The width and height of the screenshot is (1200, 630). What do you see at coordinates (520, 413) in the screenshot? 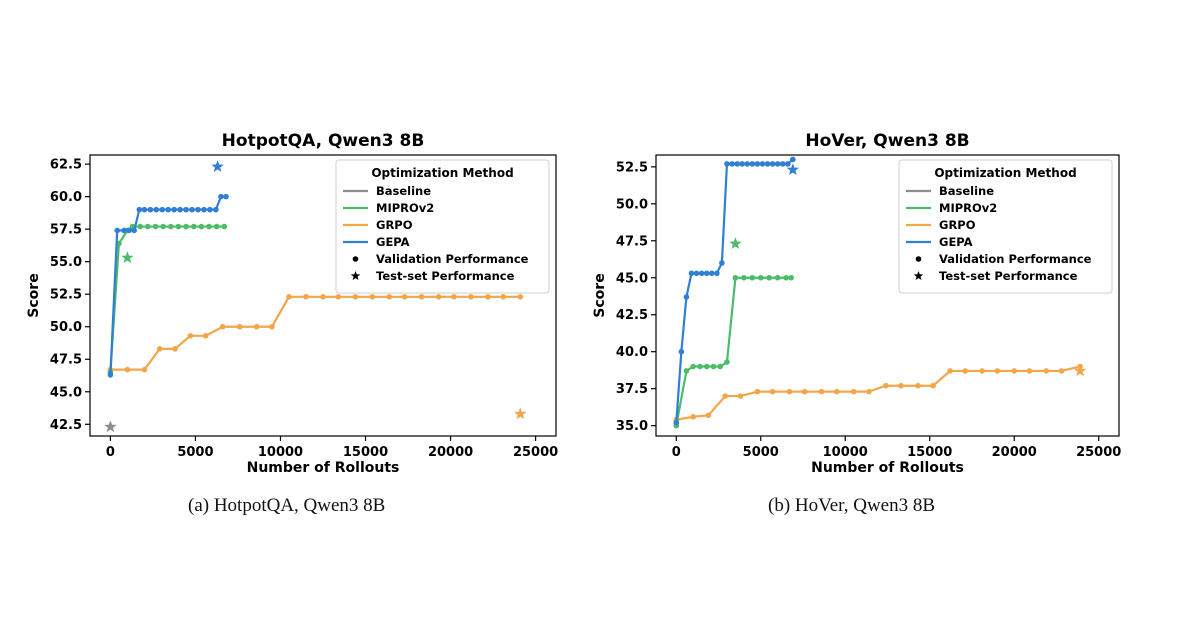
I see `grpo-test-star` at bounding box center [520, 413].